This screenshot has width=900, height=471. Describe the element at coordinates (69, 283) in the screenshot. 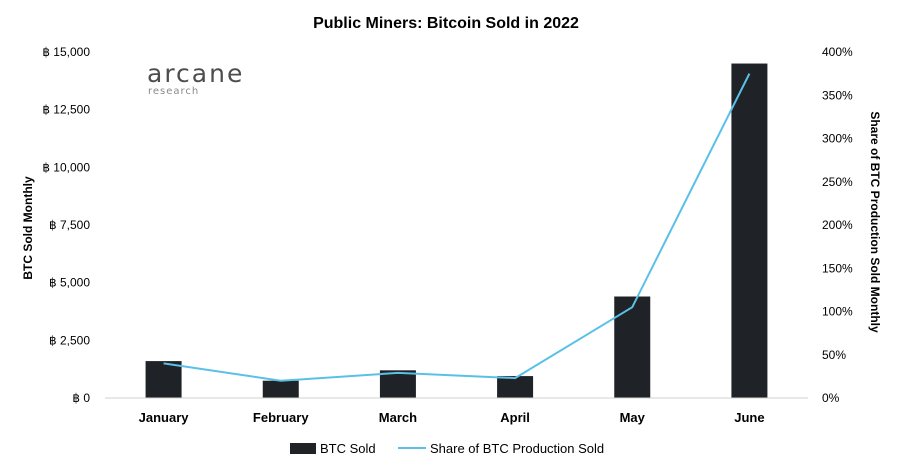

I see `left-tick-label: ฿ 5,000` at that location.